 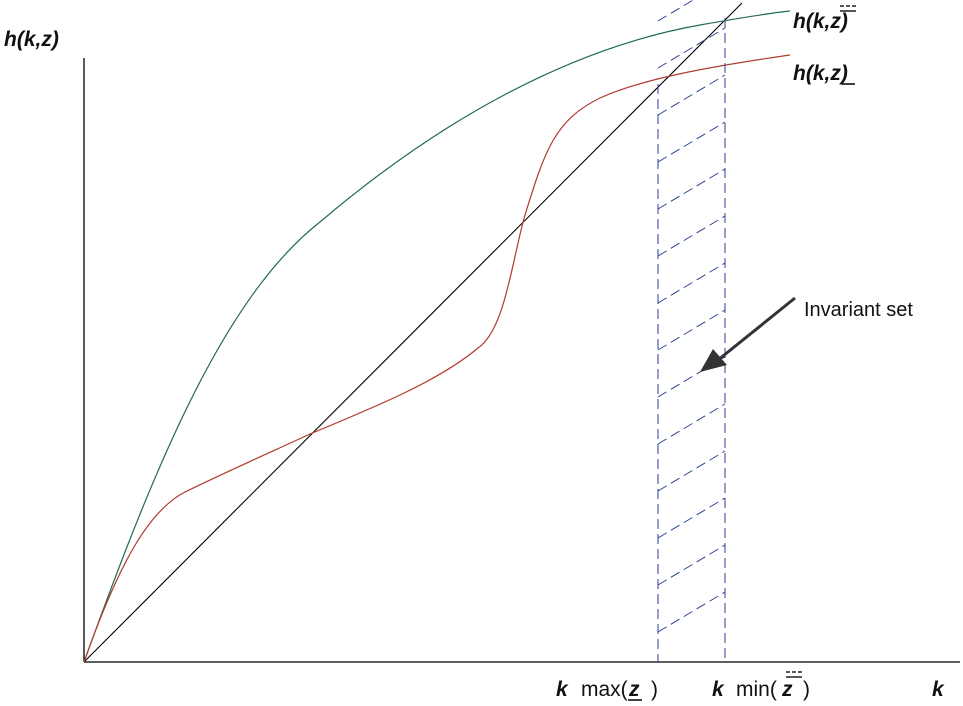 I want to click on kmin-z: z, so click(x=787, y=689).